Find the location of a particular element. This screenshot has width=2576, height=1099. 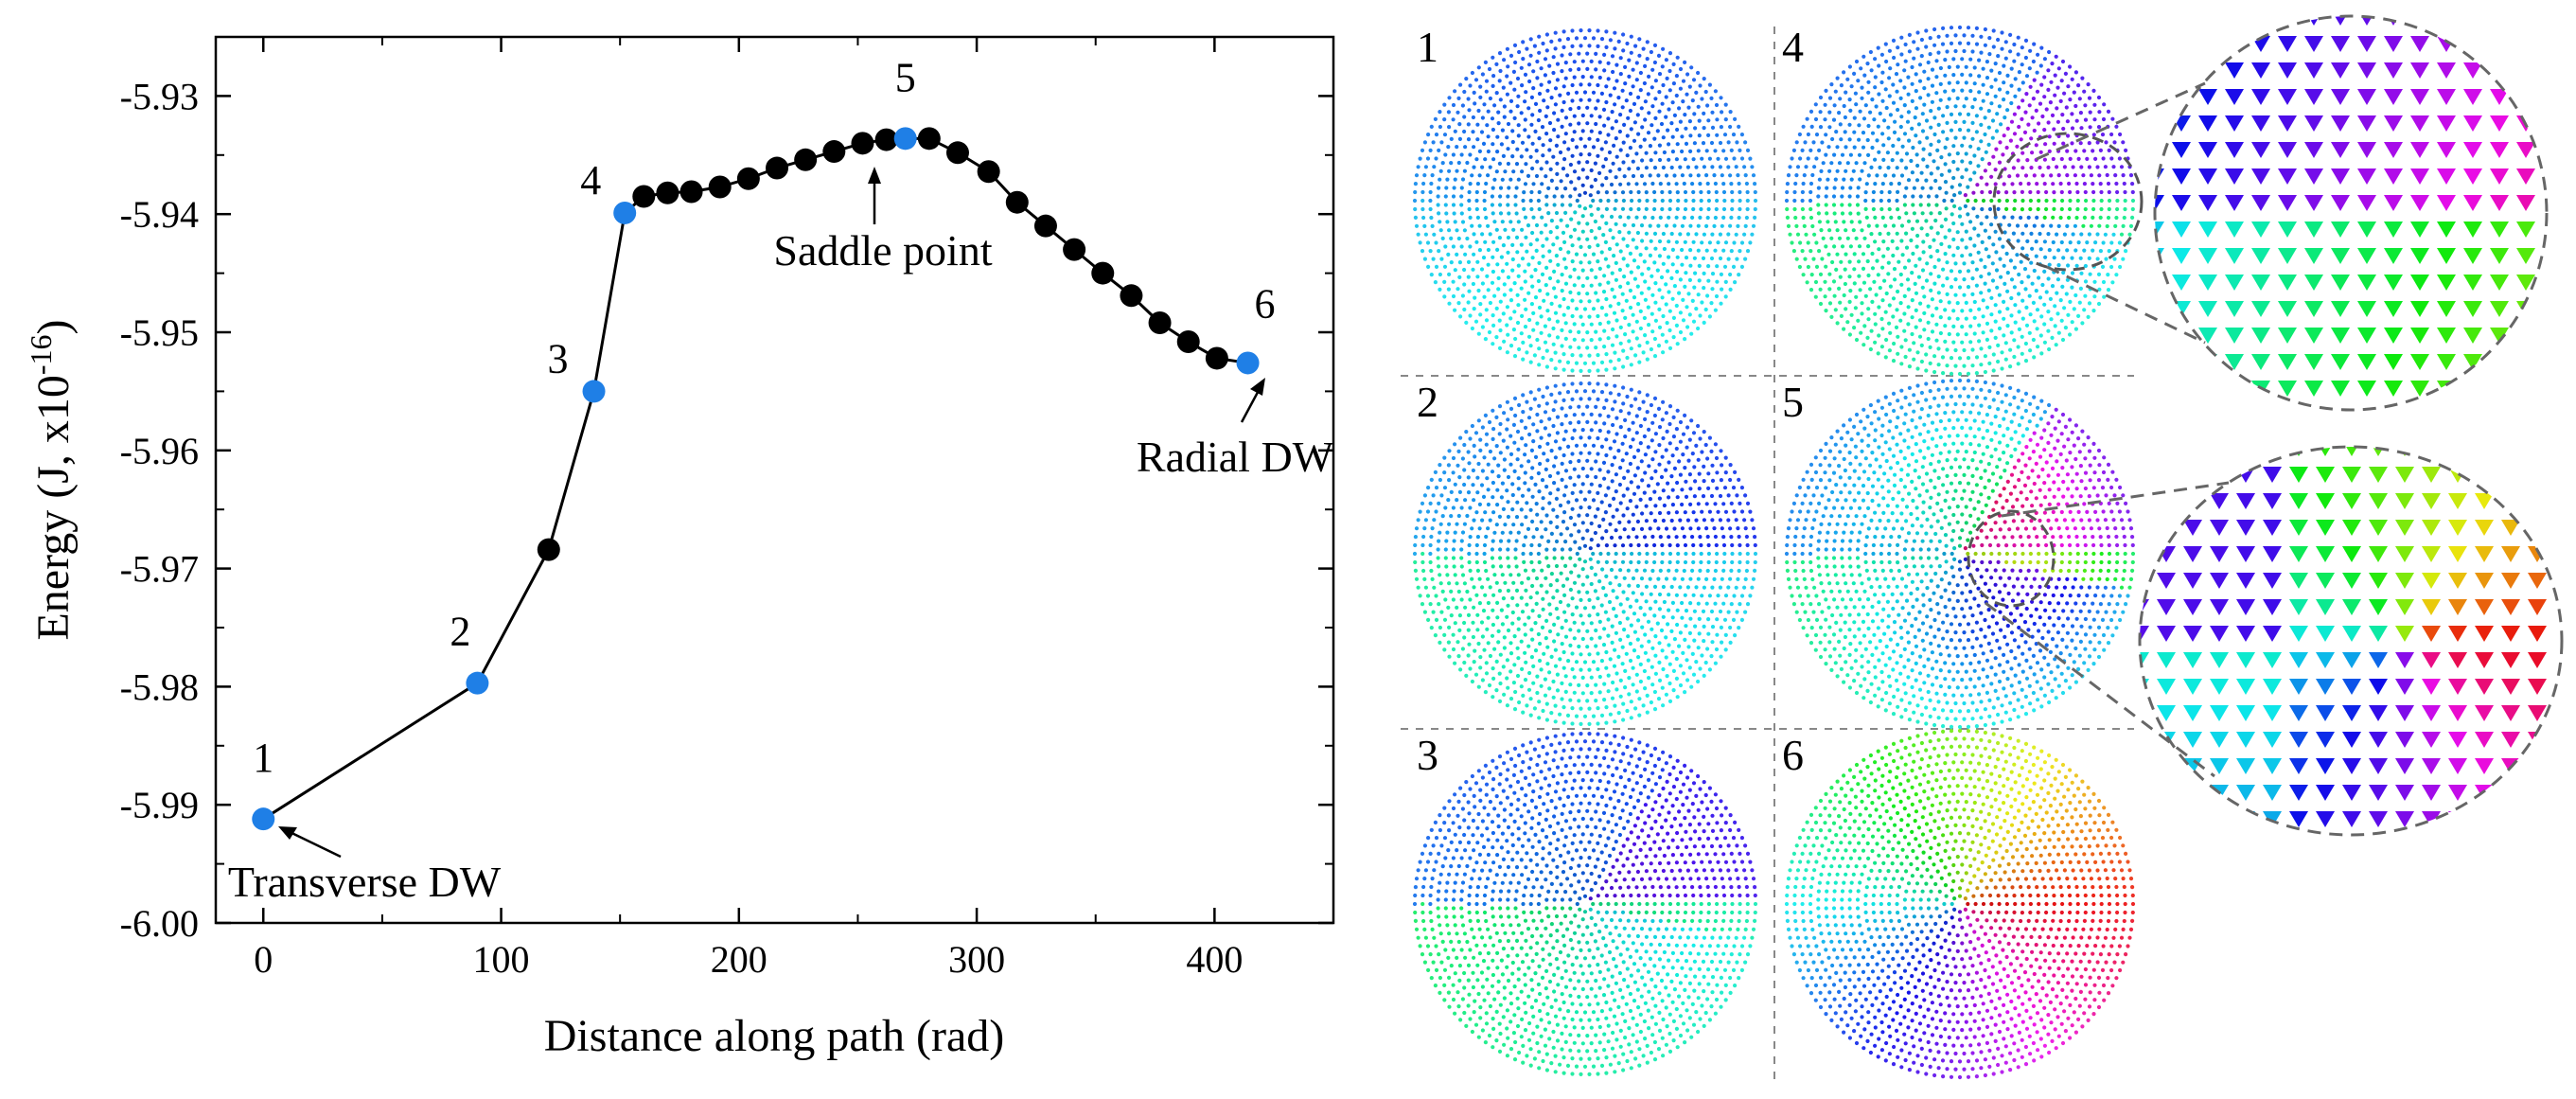

x-tick-label: 100 is located at coordinates (501, 959).